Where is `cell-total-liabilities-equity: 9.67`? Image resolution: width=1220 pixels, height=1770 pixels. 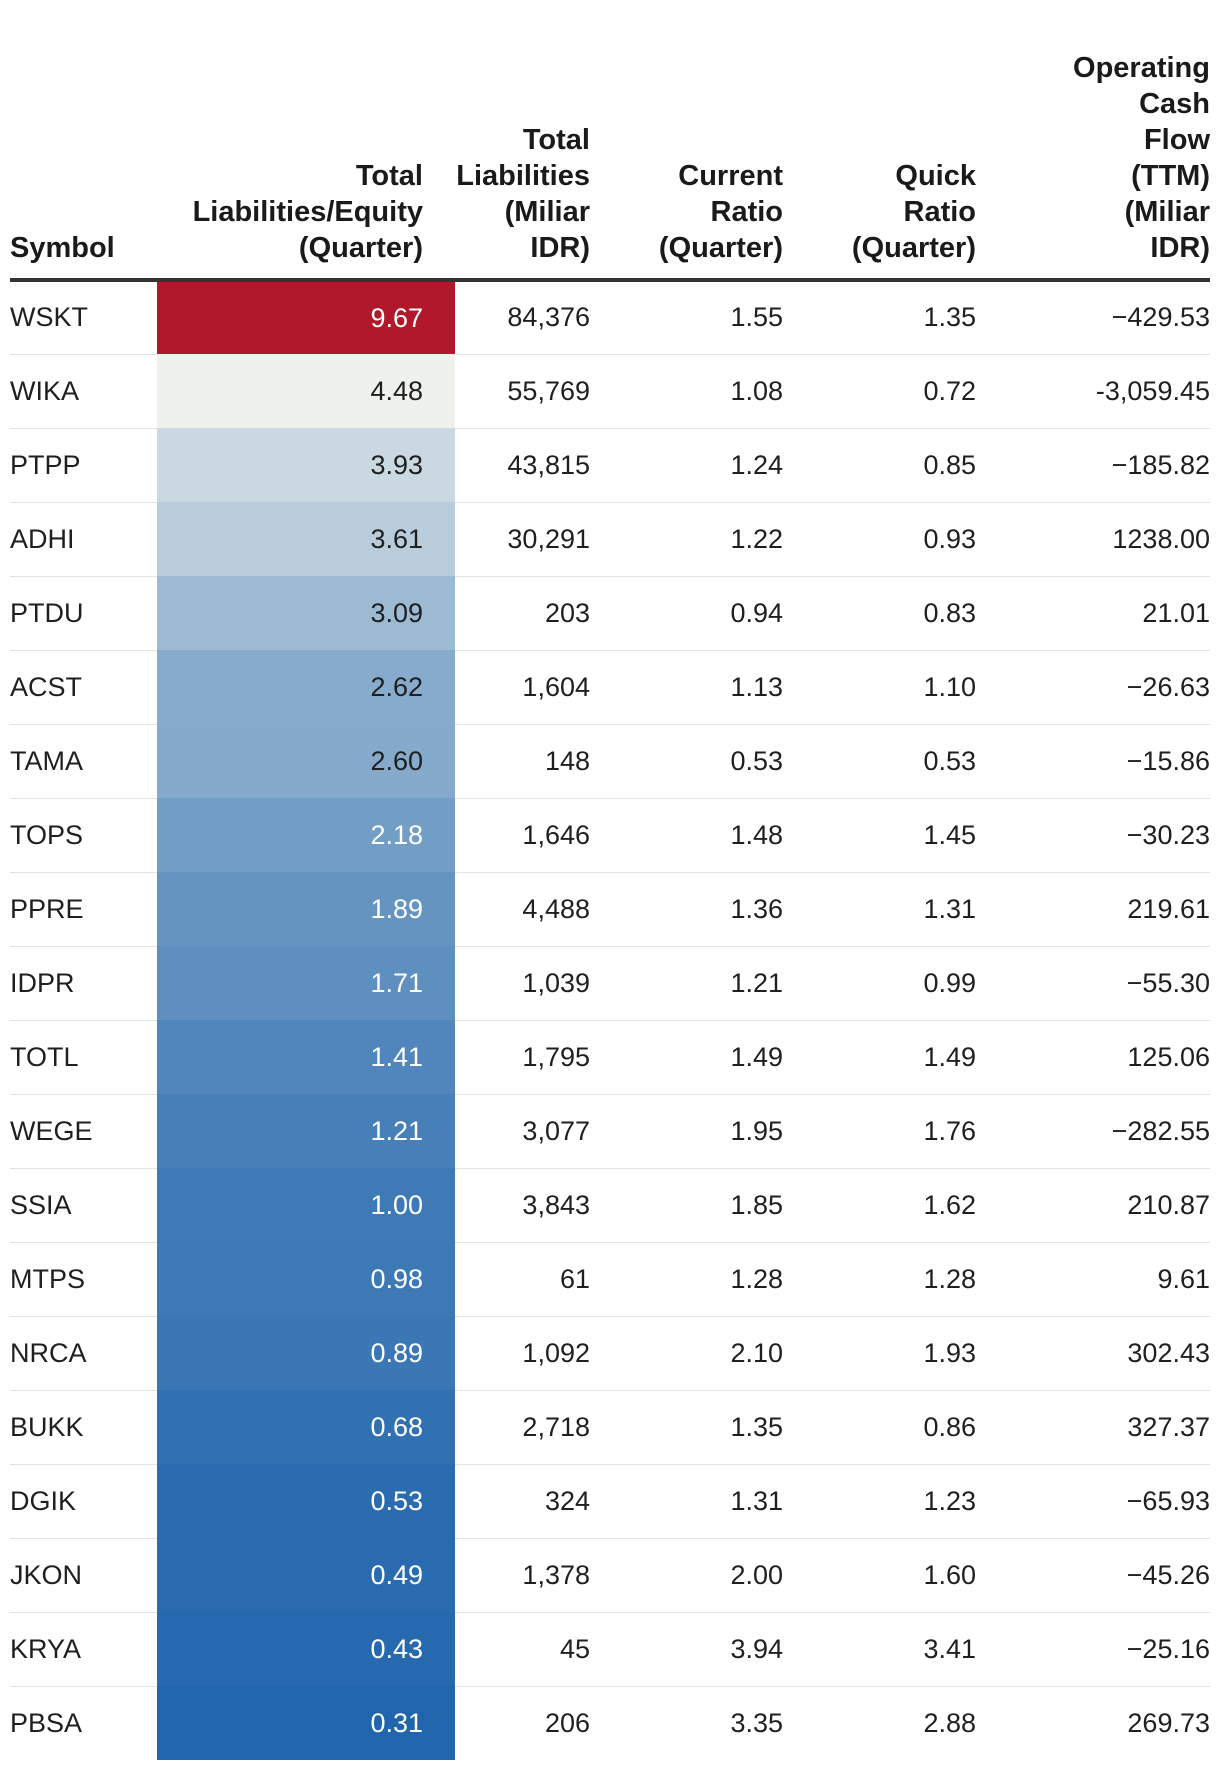 cell-total-liabilities-equity: 9.67 is located at coordinates (306, 317).